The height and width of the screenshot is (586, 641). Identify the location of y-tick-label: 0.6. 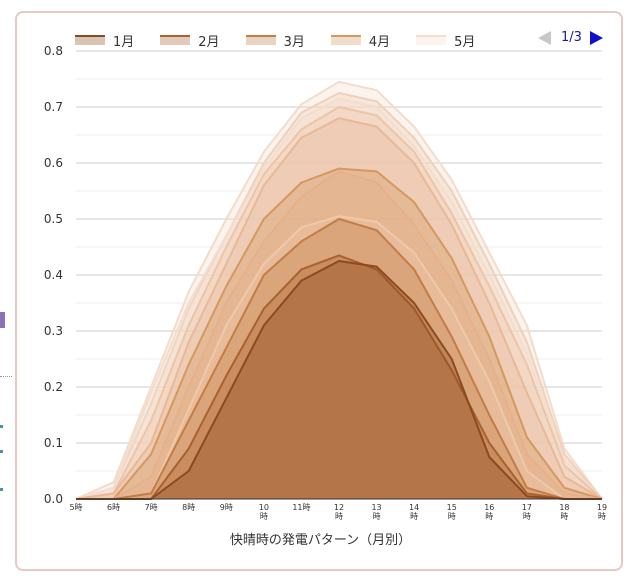
(53, 163).